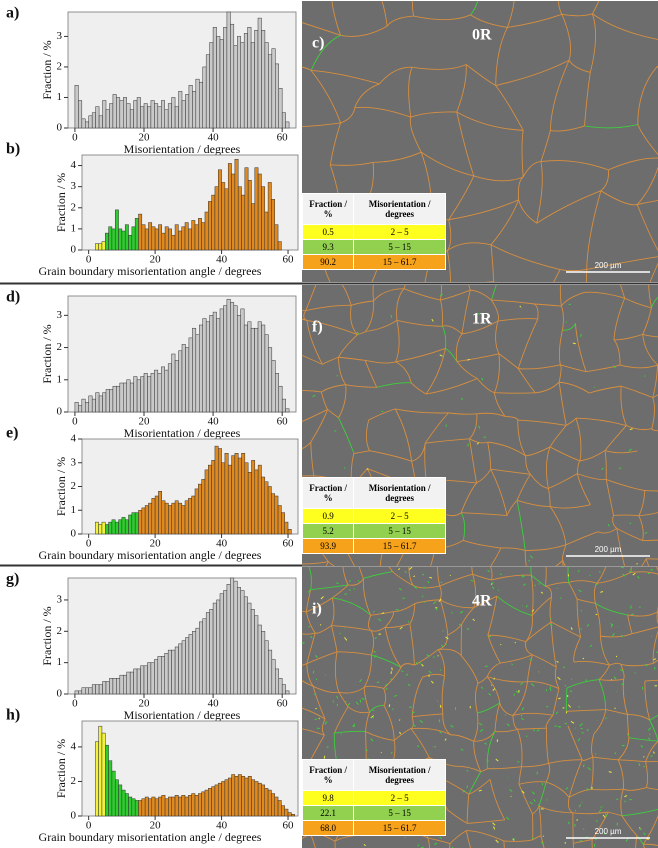  What do you see at coordinates (60, 412) in the screenshot?
I see `y-tick-label: 0` at bounding box center [60, 412].